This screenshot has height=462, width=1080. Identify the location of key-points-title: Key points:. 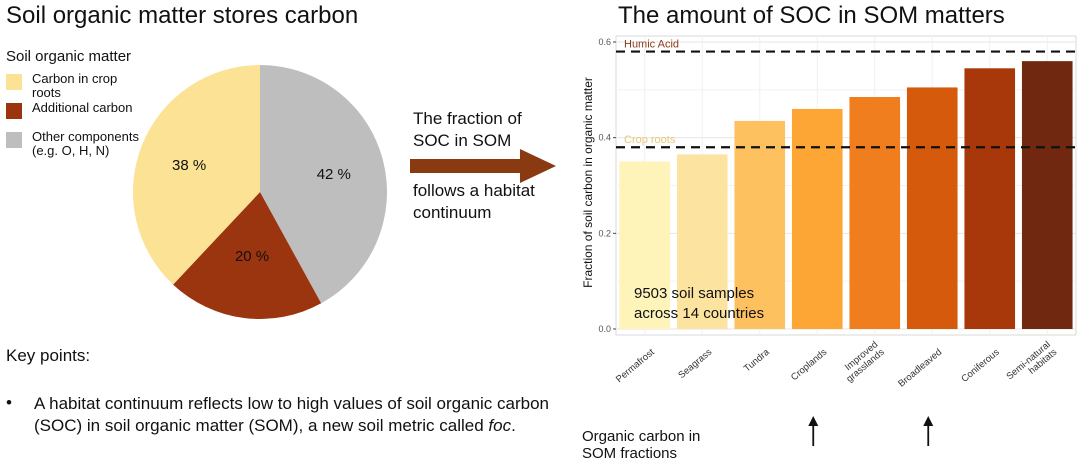
(48, 355).